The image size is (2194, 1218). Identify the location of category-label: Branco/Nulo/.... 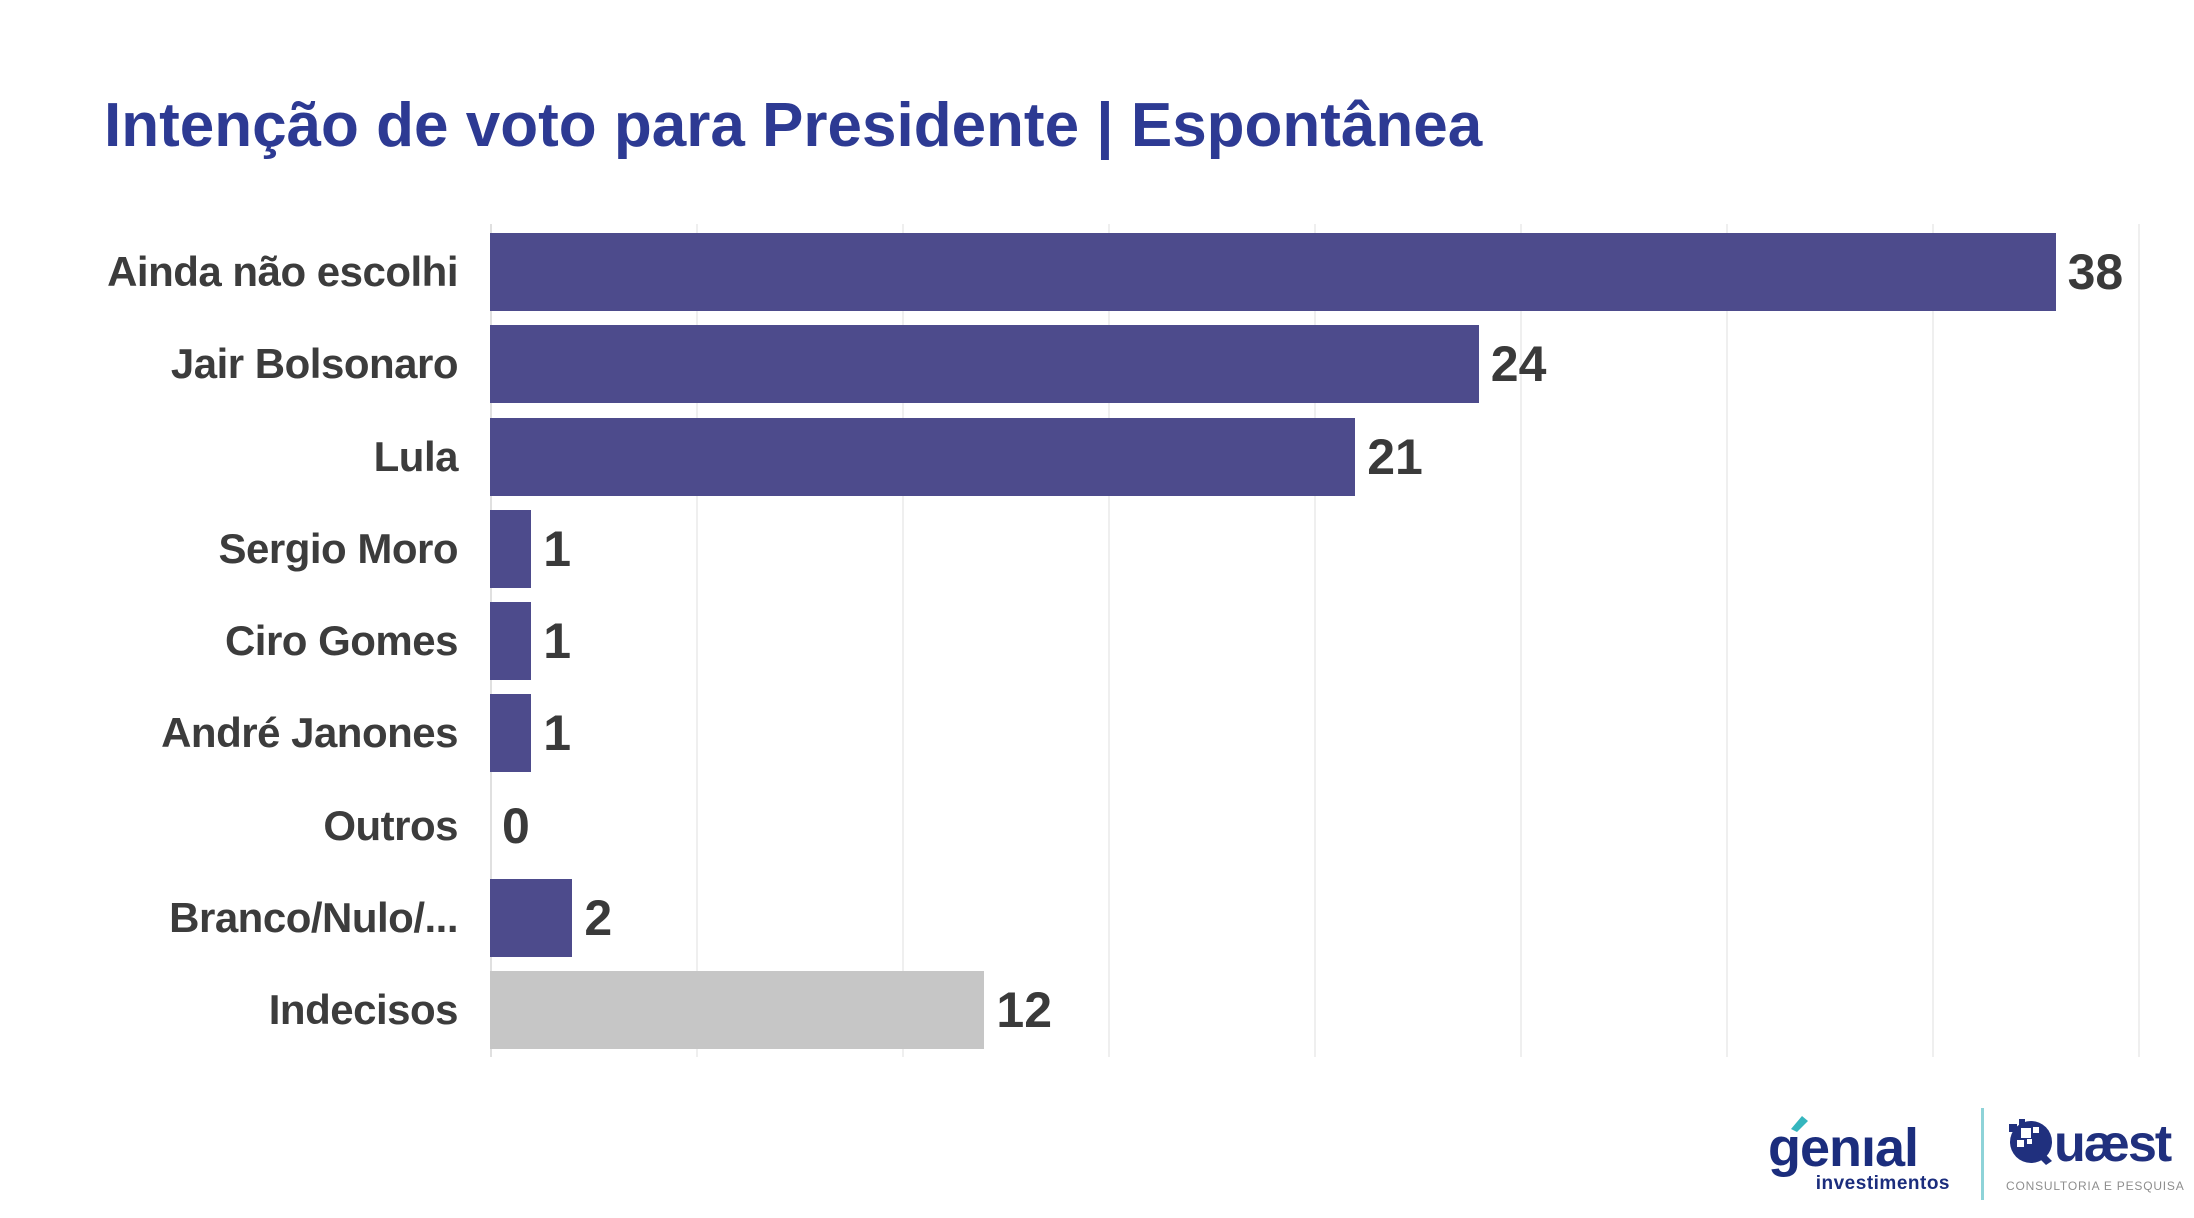
(313, 918).